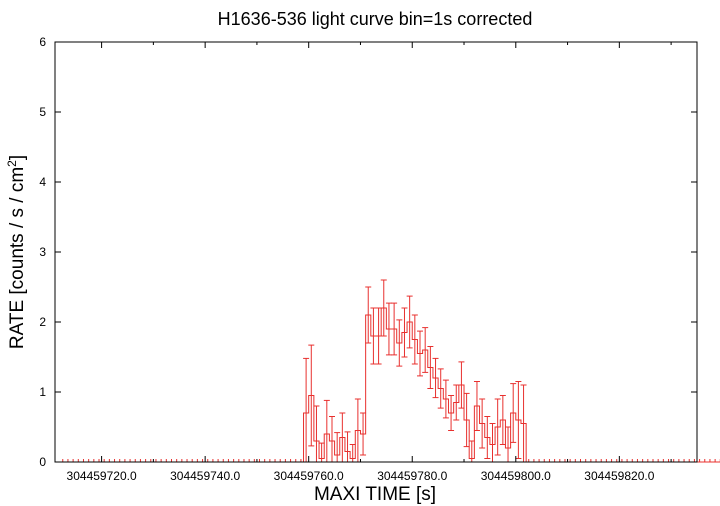 The width and height of the screenshot is (720, 506). Describe the element at coordinates (18, 258) in the screenshot. I see `y-axis-label-text: RATE [counts / s / cm` at that location.